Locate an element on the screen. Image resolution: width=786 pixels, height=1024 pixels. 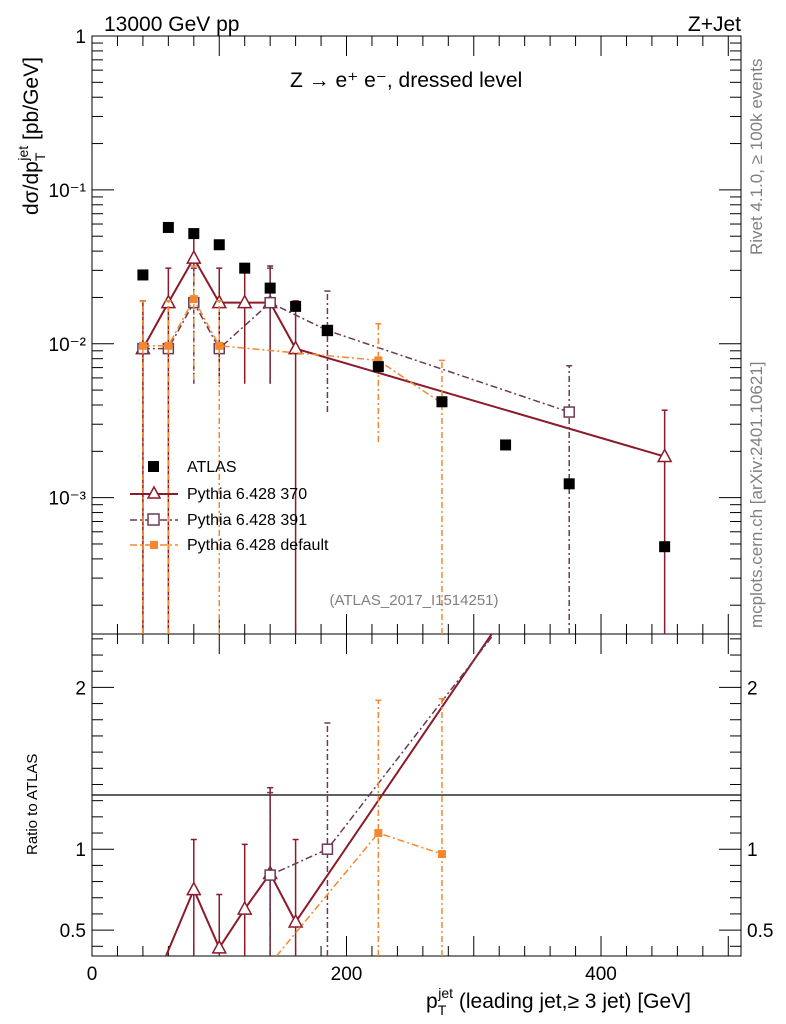
analysis-id: (ATLAS_2017_I1514251) is located at coordinates (413, 600).